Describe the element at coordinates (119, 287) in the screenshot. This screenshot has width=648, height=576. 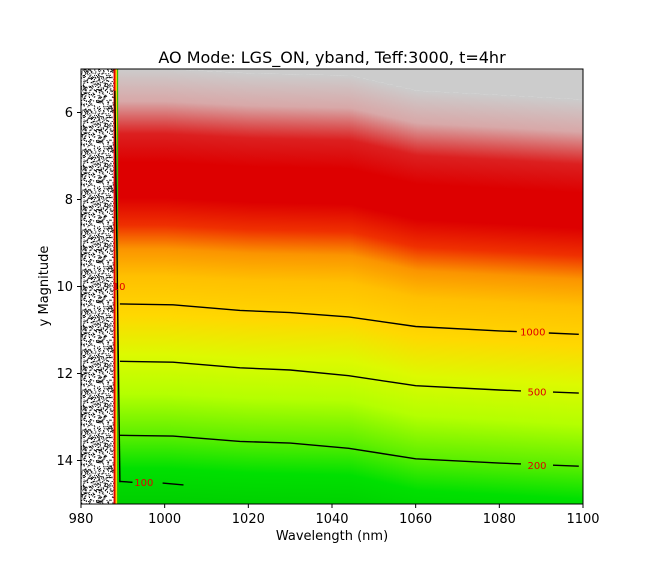
I see `edge-contour-label: 10` at that location.